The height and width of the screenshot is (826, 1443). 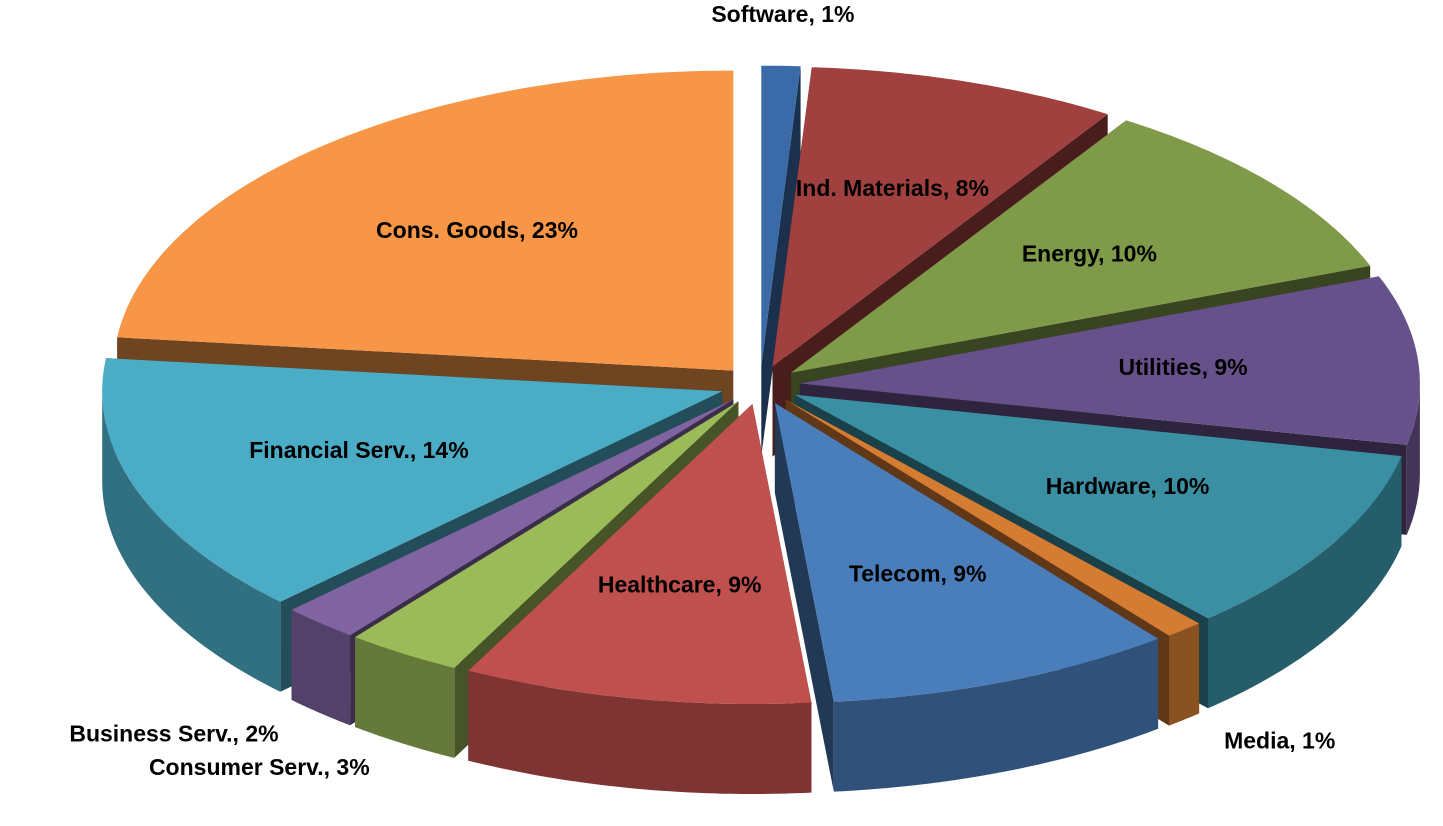 I want to click on data-label: Cons. Goods, 23%, so click(x=477, y=230).